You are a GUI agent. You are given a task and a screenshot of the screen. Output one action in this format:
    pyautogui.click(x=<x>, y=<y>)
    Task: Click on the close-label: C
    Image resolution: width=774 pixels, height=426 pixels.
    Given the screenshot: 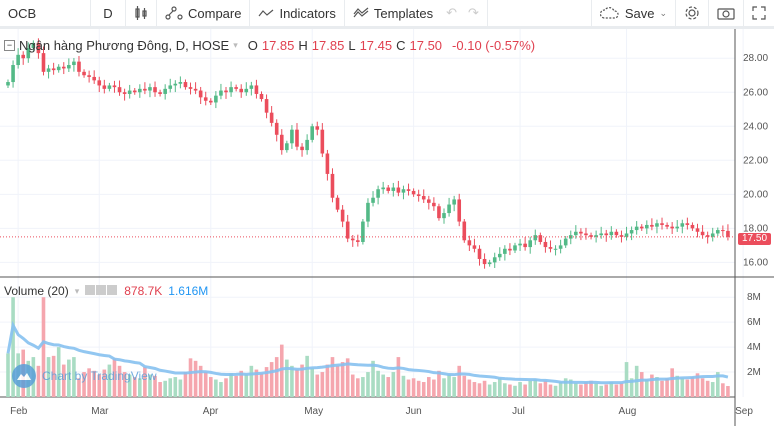 What is the action you would take?
    pyautogui.click(x=401, y=45)
    